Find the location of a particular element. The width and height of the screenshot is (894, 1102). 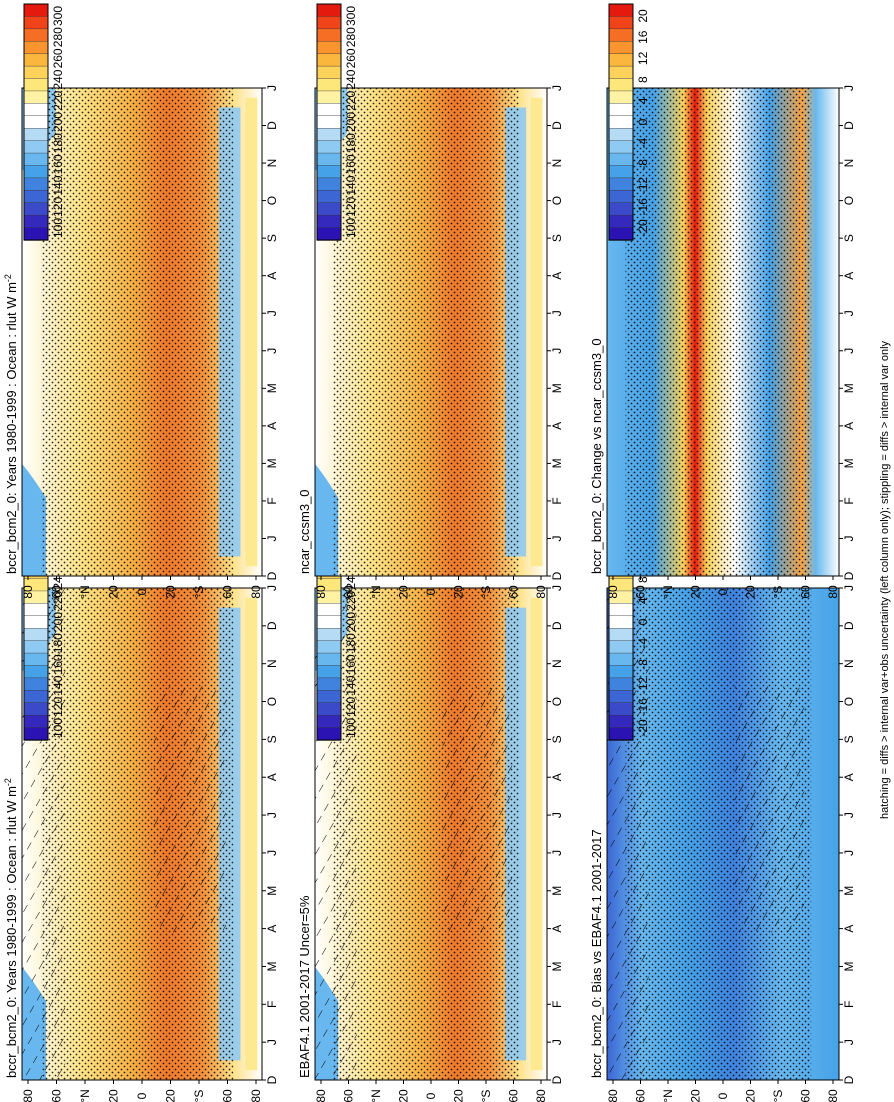

month-tick-label: O is located at coordinates (849, 701).